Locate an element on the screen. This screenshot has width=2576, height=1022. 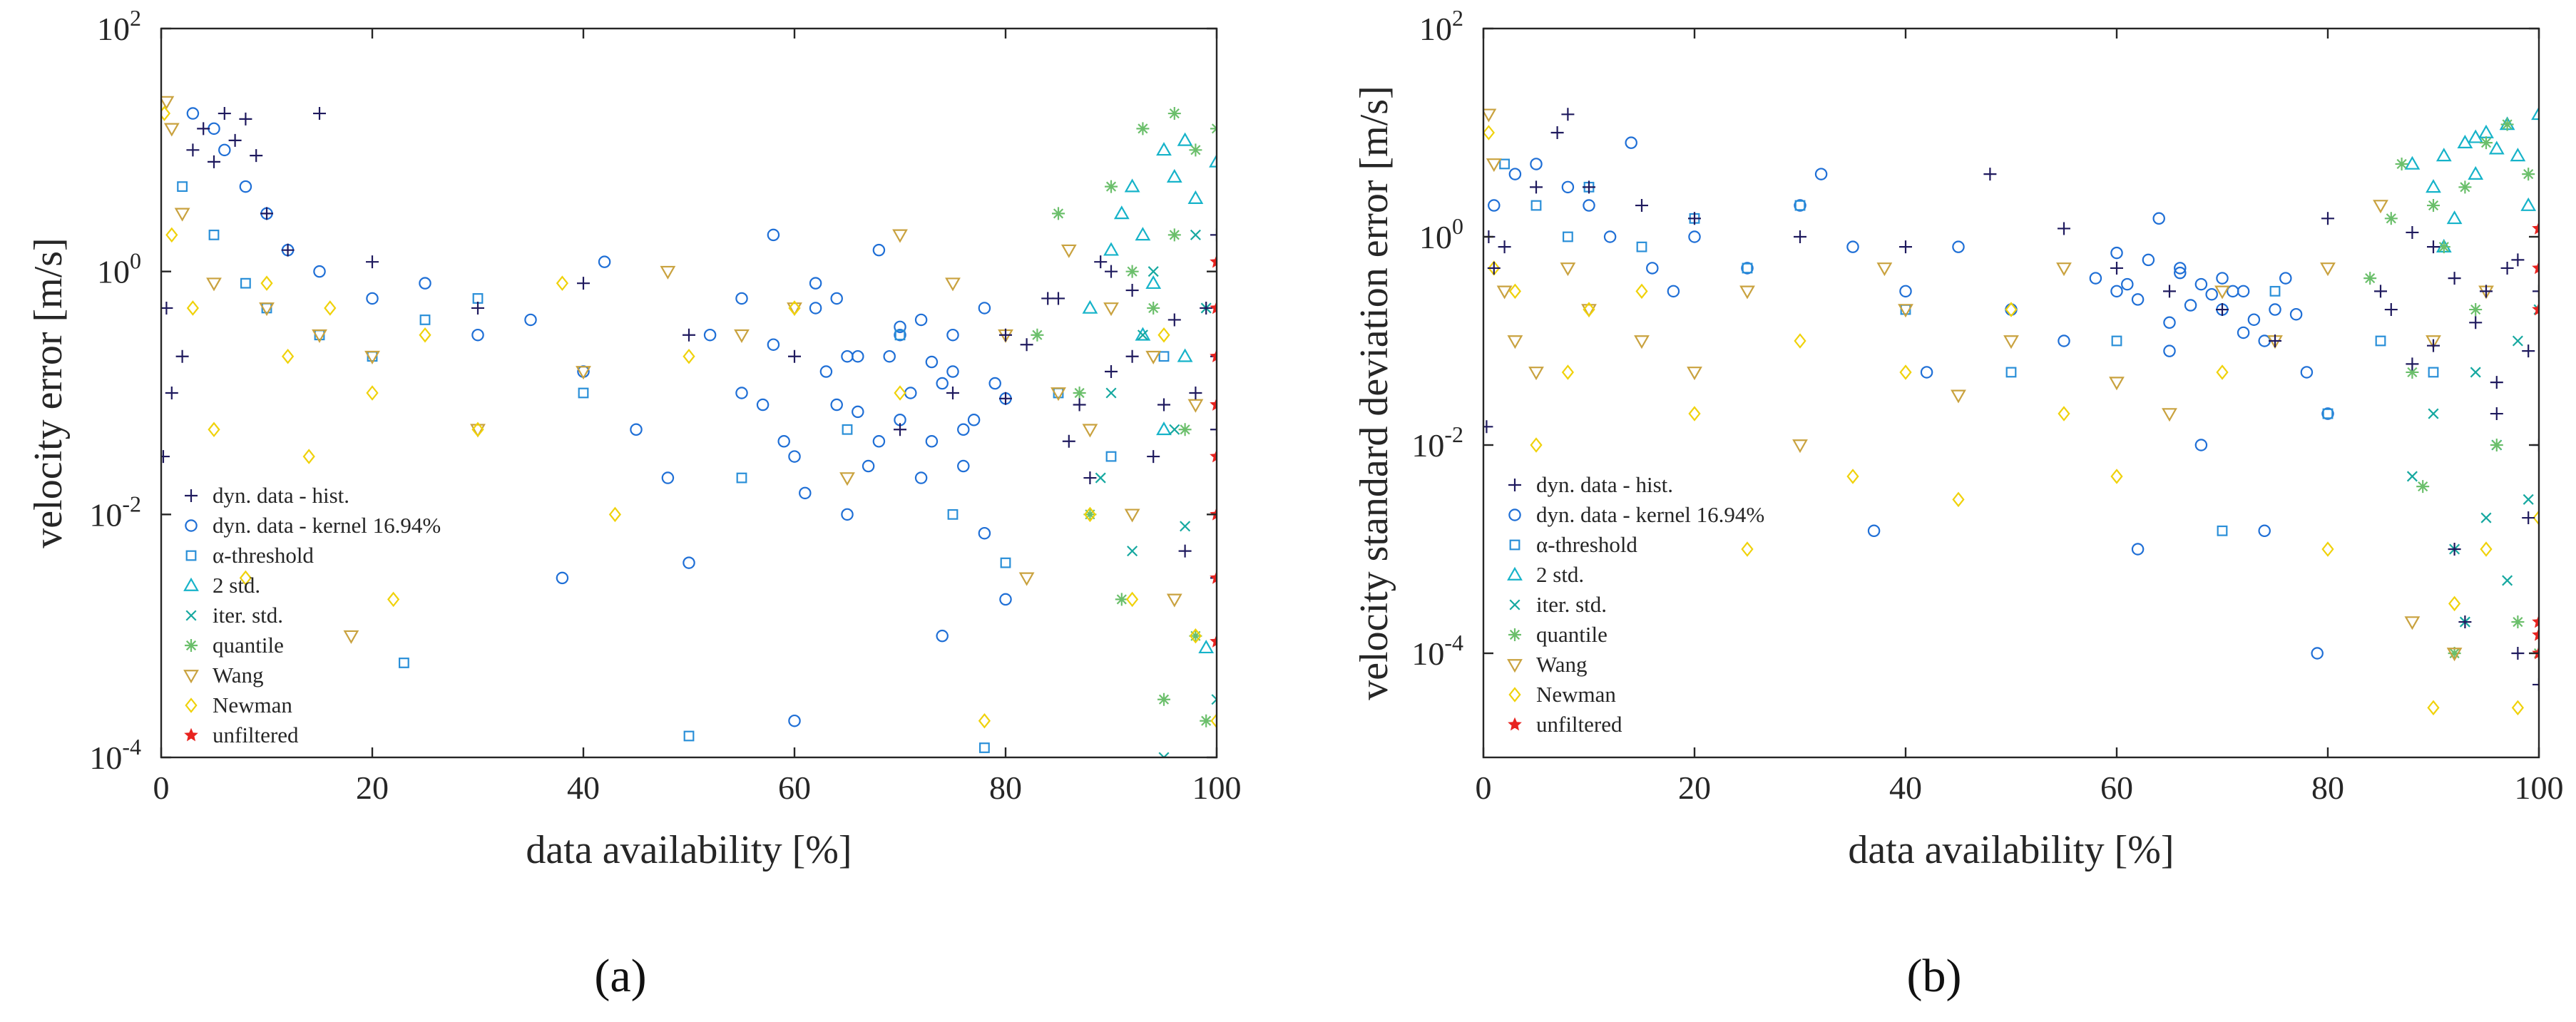
x-axis-title-b: data availability [%] is located at coordinates (2011, 850).